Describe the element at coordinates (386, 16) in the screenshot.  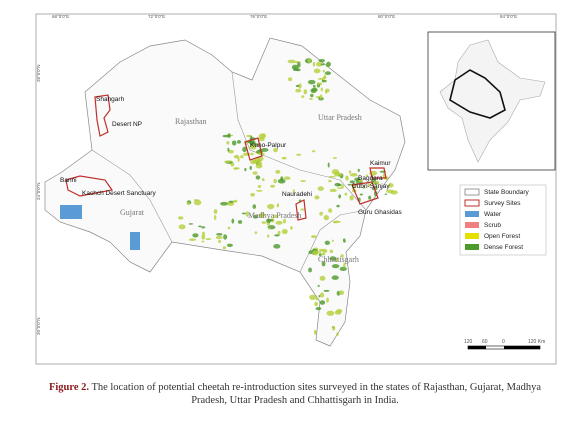
I see `coordinate-label: 80°0'0"E` at that location.